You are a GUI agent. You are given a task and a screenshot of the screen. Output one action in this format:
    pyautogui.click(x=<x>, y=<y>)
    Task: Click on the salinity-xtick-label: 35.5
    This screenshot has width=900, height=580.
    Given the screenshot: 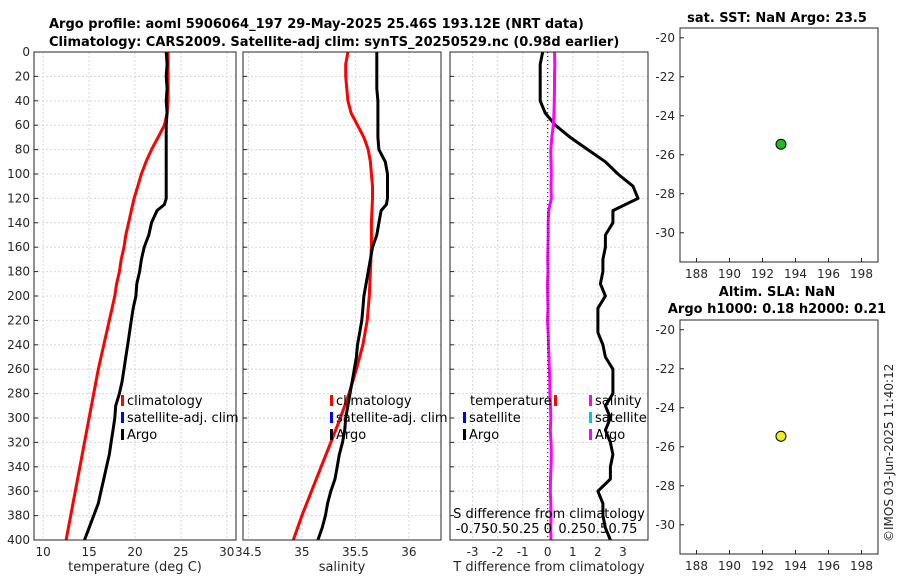 What is the action you would take?
    pyautogui.click(x=355, y=552)
    